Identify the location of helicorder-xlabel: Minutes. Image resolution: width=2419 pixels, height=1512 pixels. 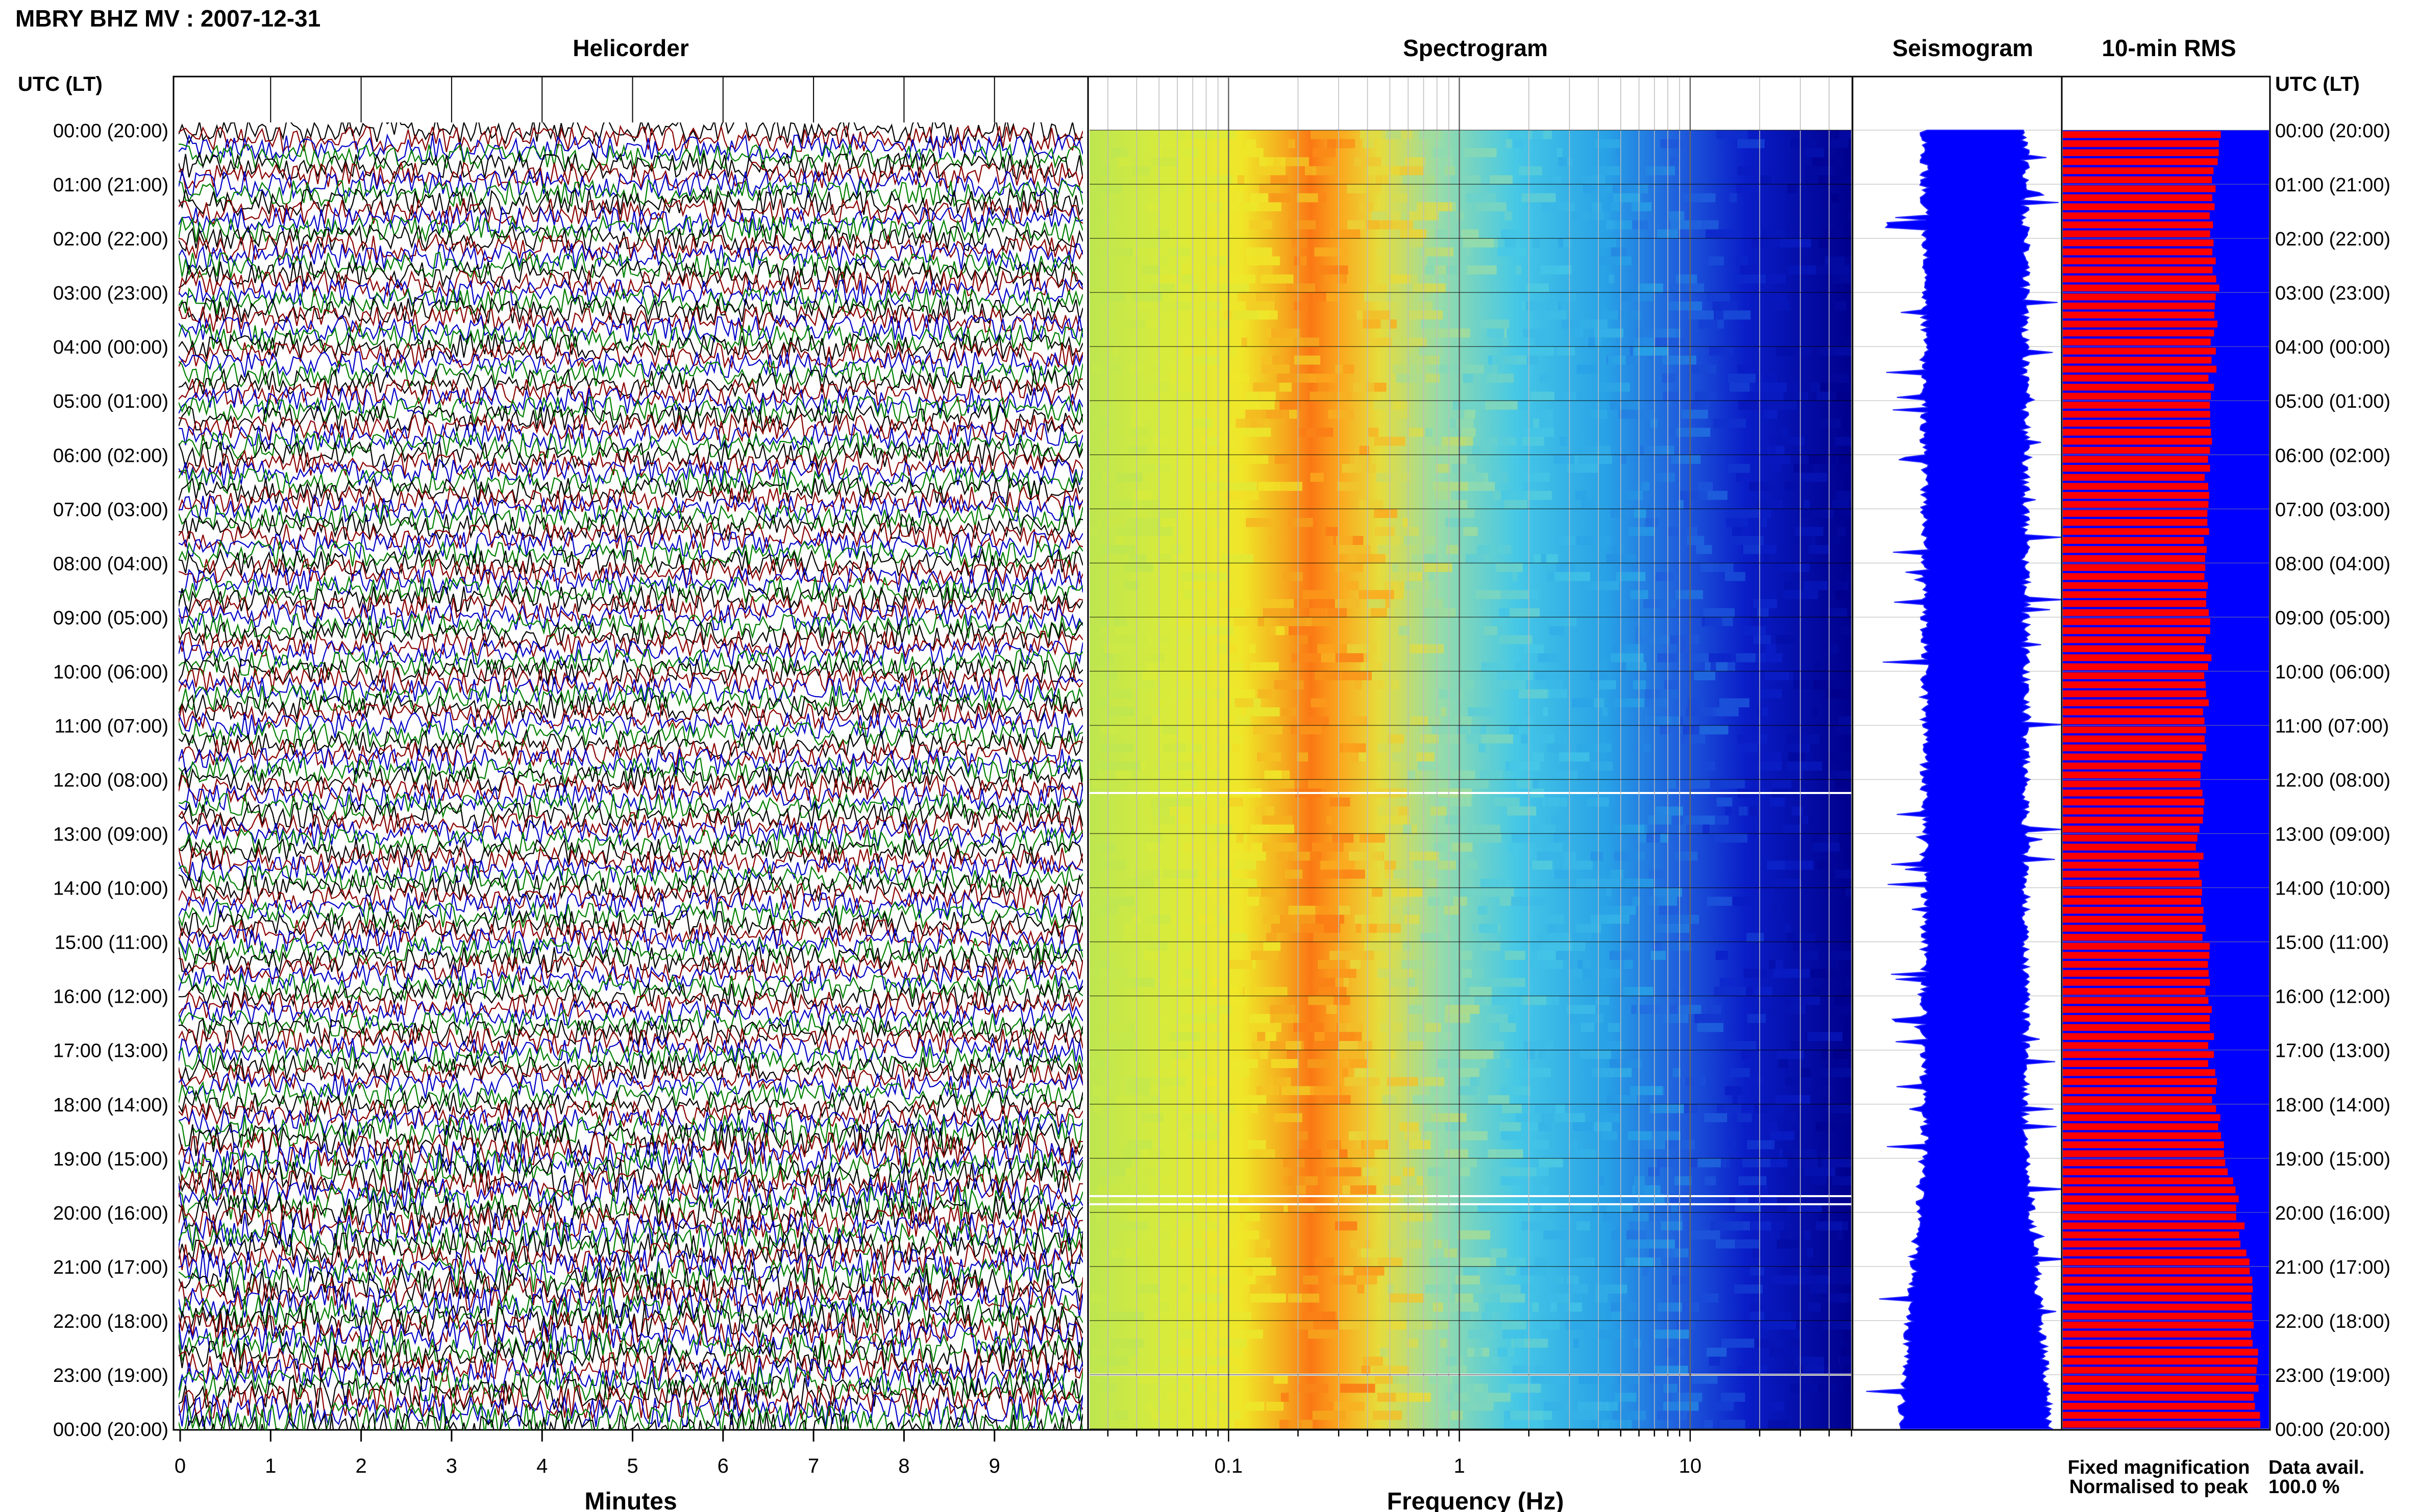
(630, 1500).